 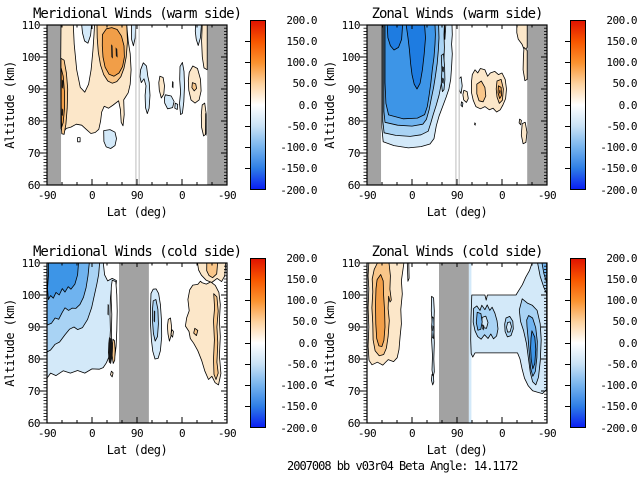 I want to click on y-tick-label: 70, so click(x=34, y=391).